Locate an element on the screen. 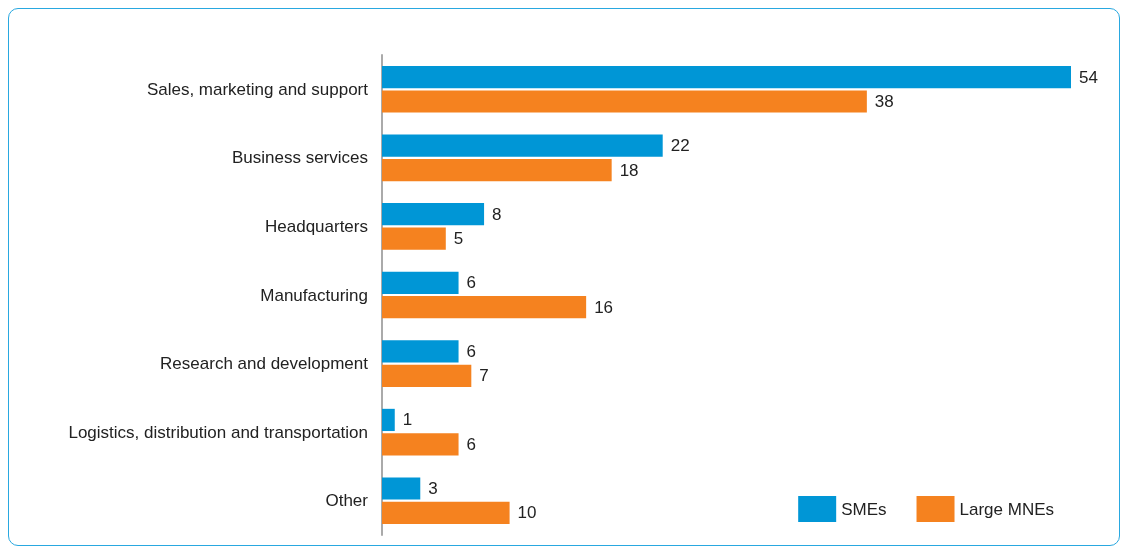  data-label: 22 is located at coordinates (680, 146).